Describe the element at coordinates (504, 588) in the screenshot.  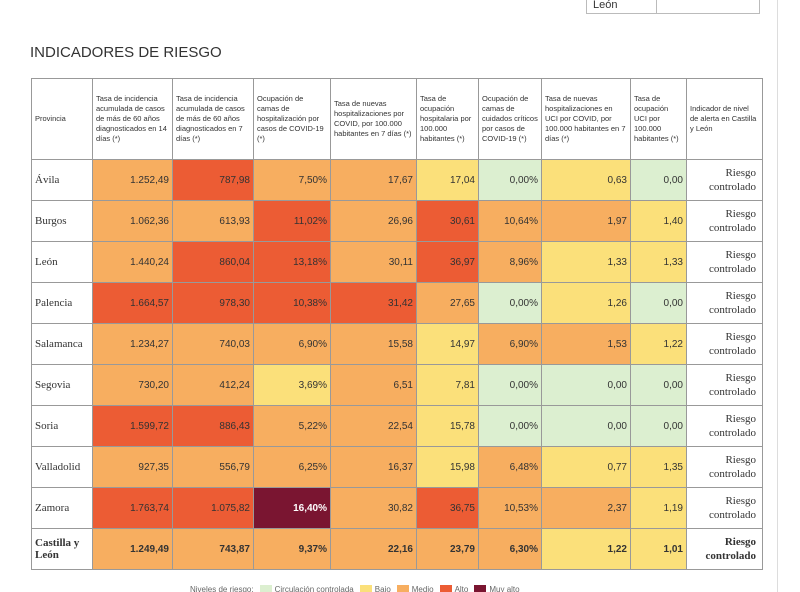
I see `legend-label: Muy alto` at that location.